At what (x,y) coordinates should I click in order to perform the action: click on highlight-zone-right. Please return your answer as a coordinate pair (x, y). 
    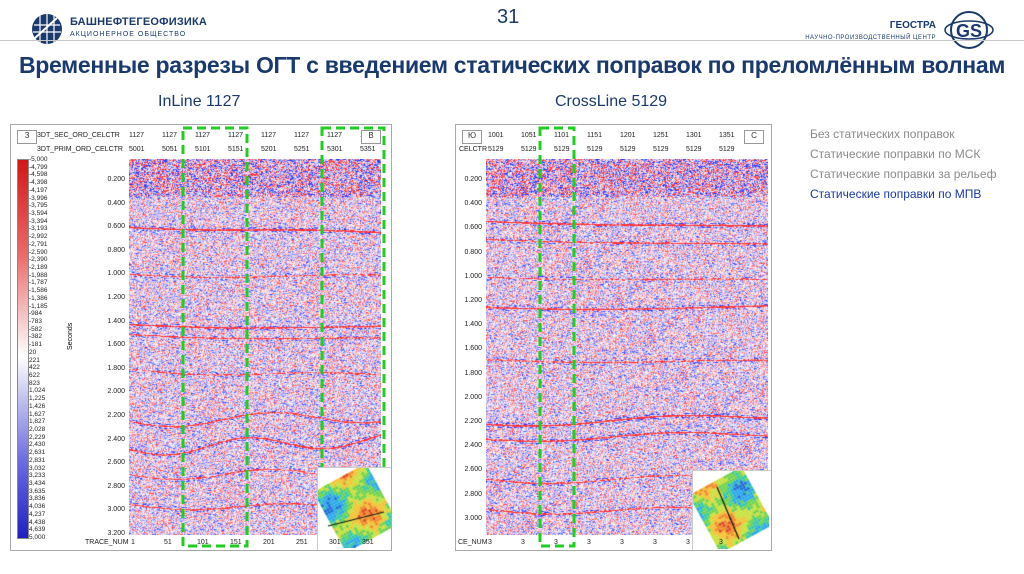
    Looking at the image, I should click on (557, 337).